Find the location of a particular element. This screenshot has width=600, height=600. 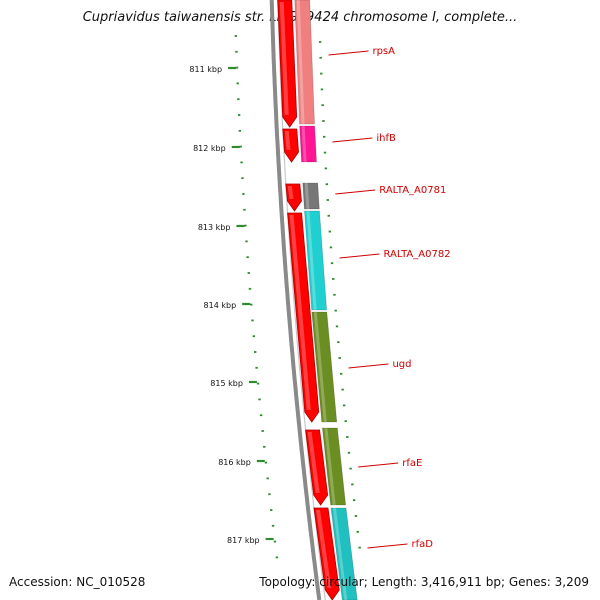

gene-label: rfaD is located at coordinates (422, 544).